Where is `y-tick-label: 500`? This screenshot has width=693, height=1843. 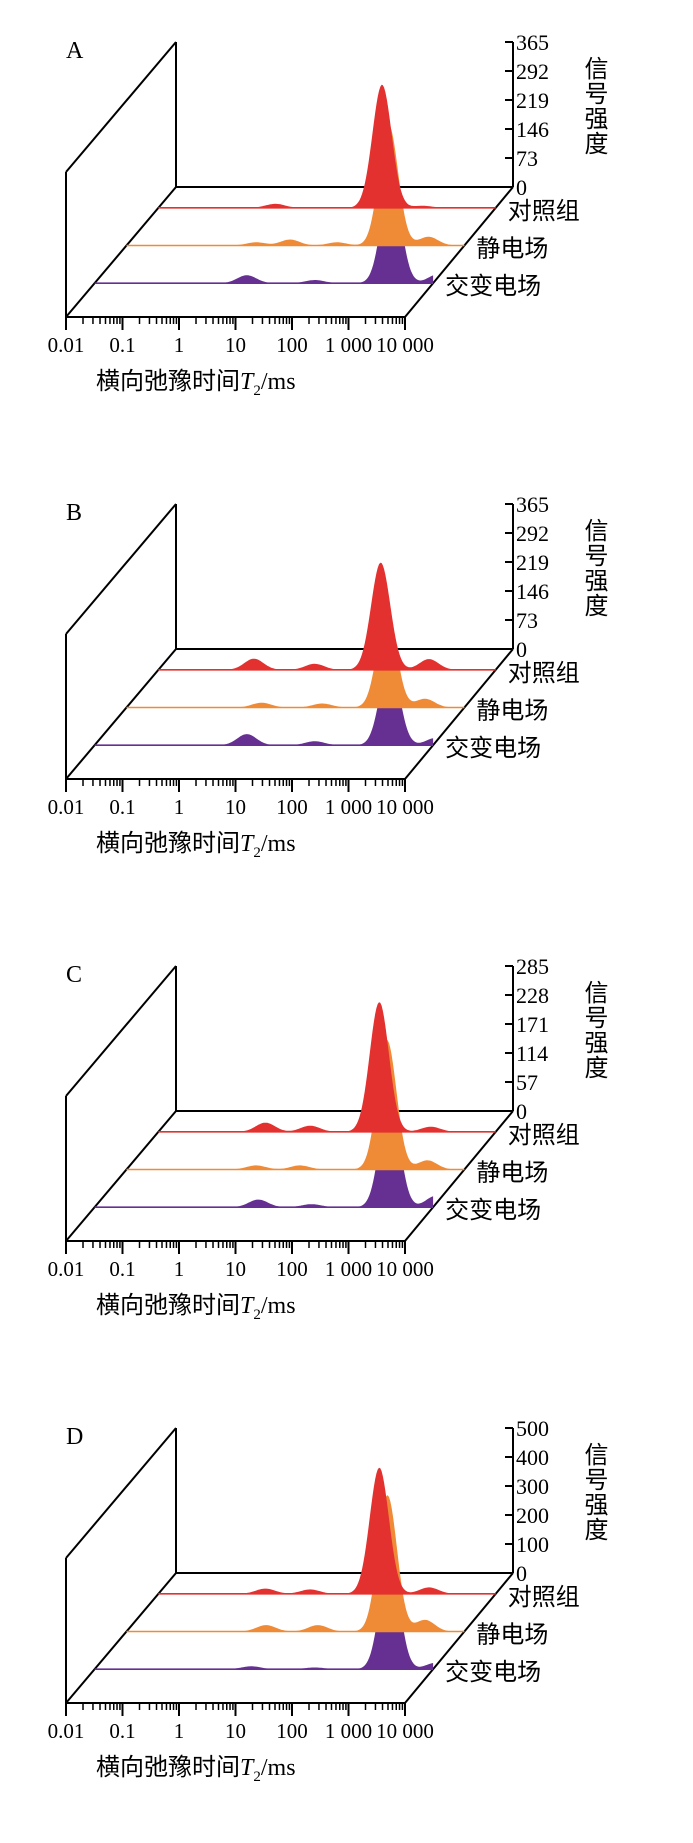 y-tick-label: 500 is located at coordinates (532, 1428).